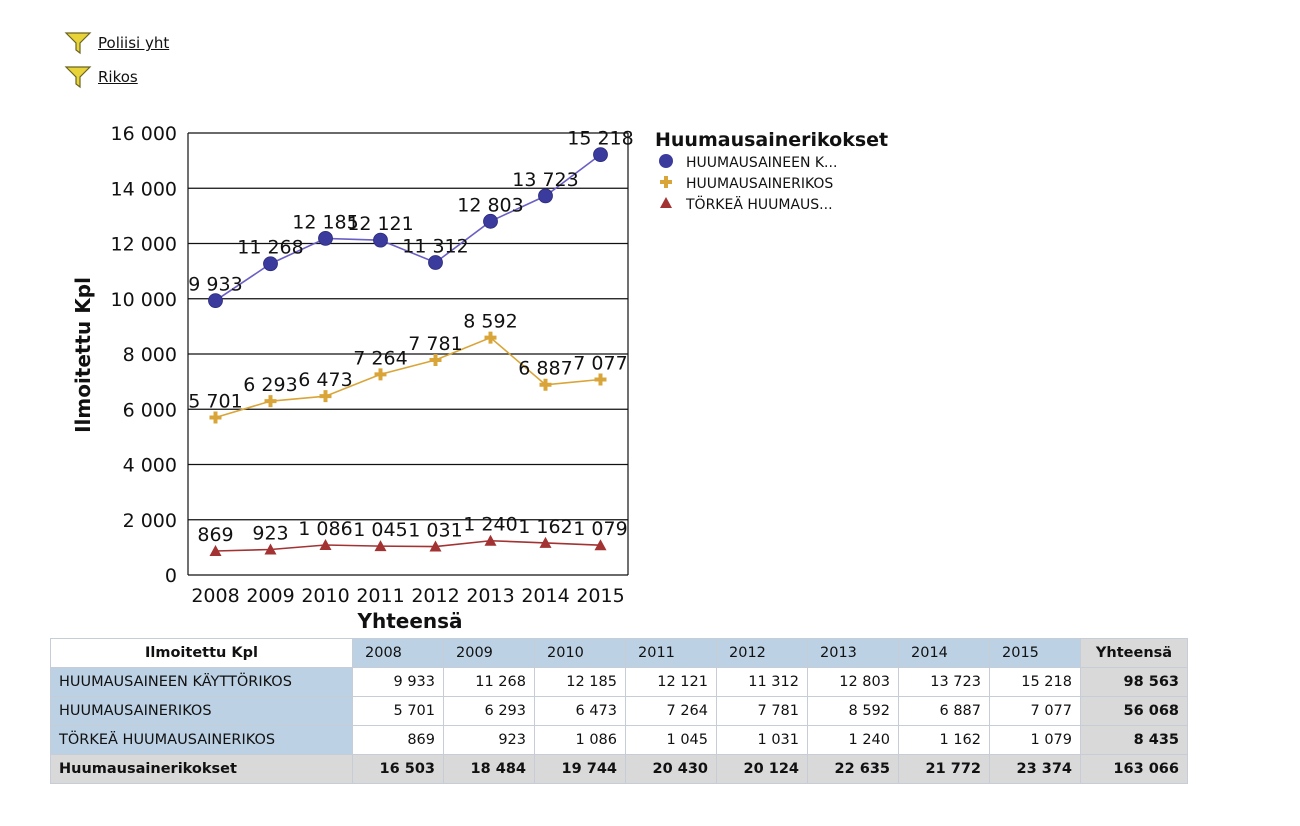 This screenshot has width=1300, height=826. I want to click on row-label: HUUMAUSAINEEN KÄYTTÖRIKOS, so click(201, 682).